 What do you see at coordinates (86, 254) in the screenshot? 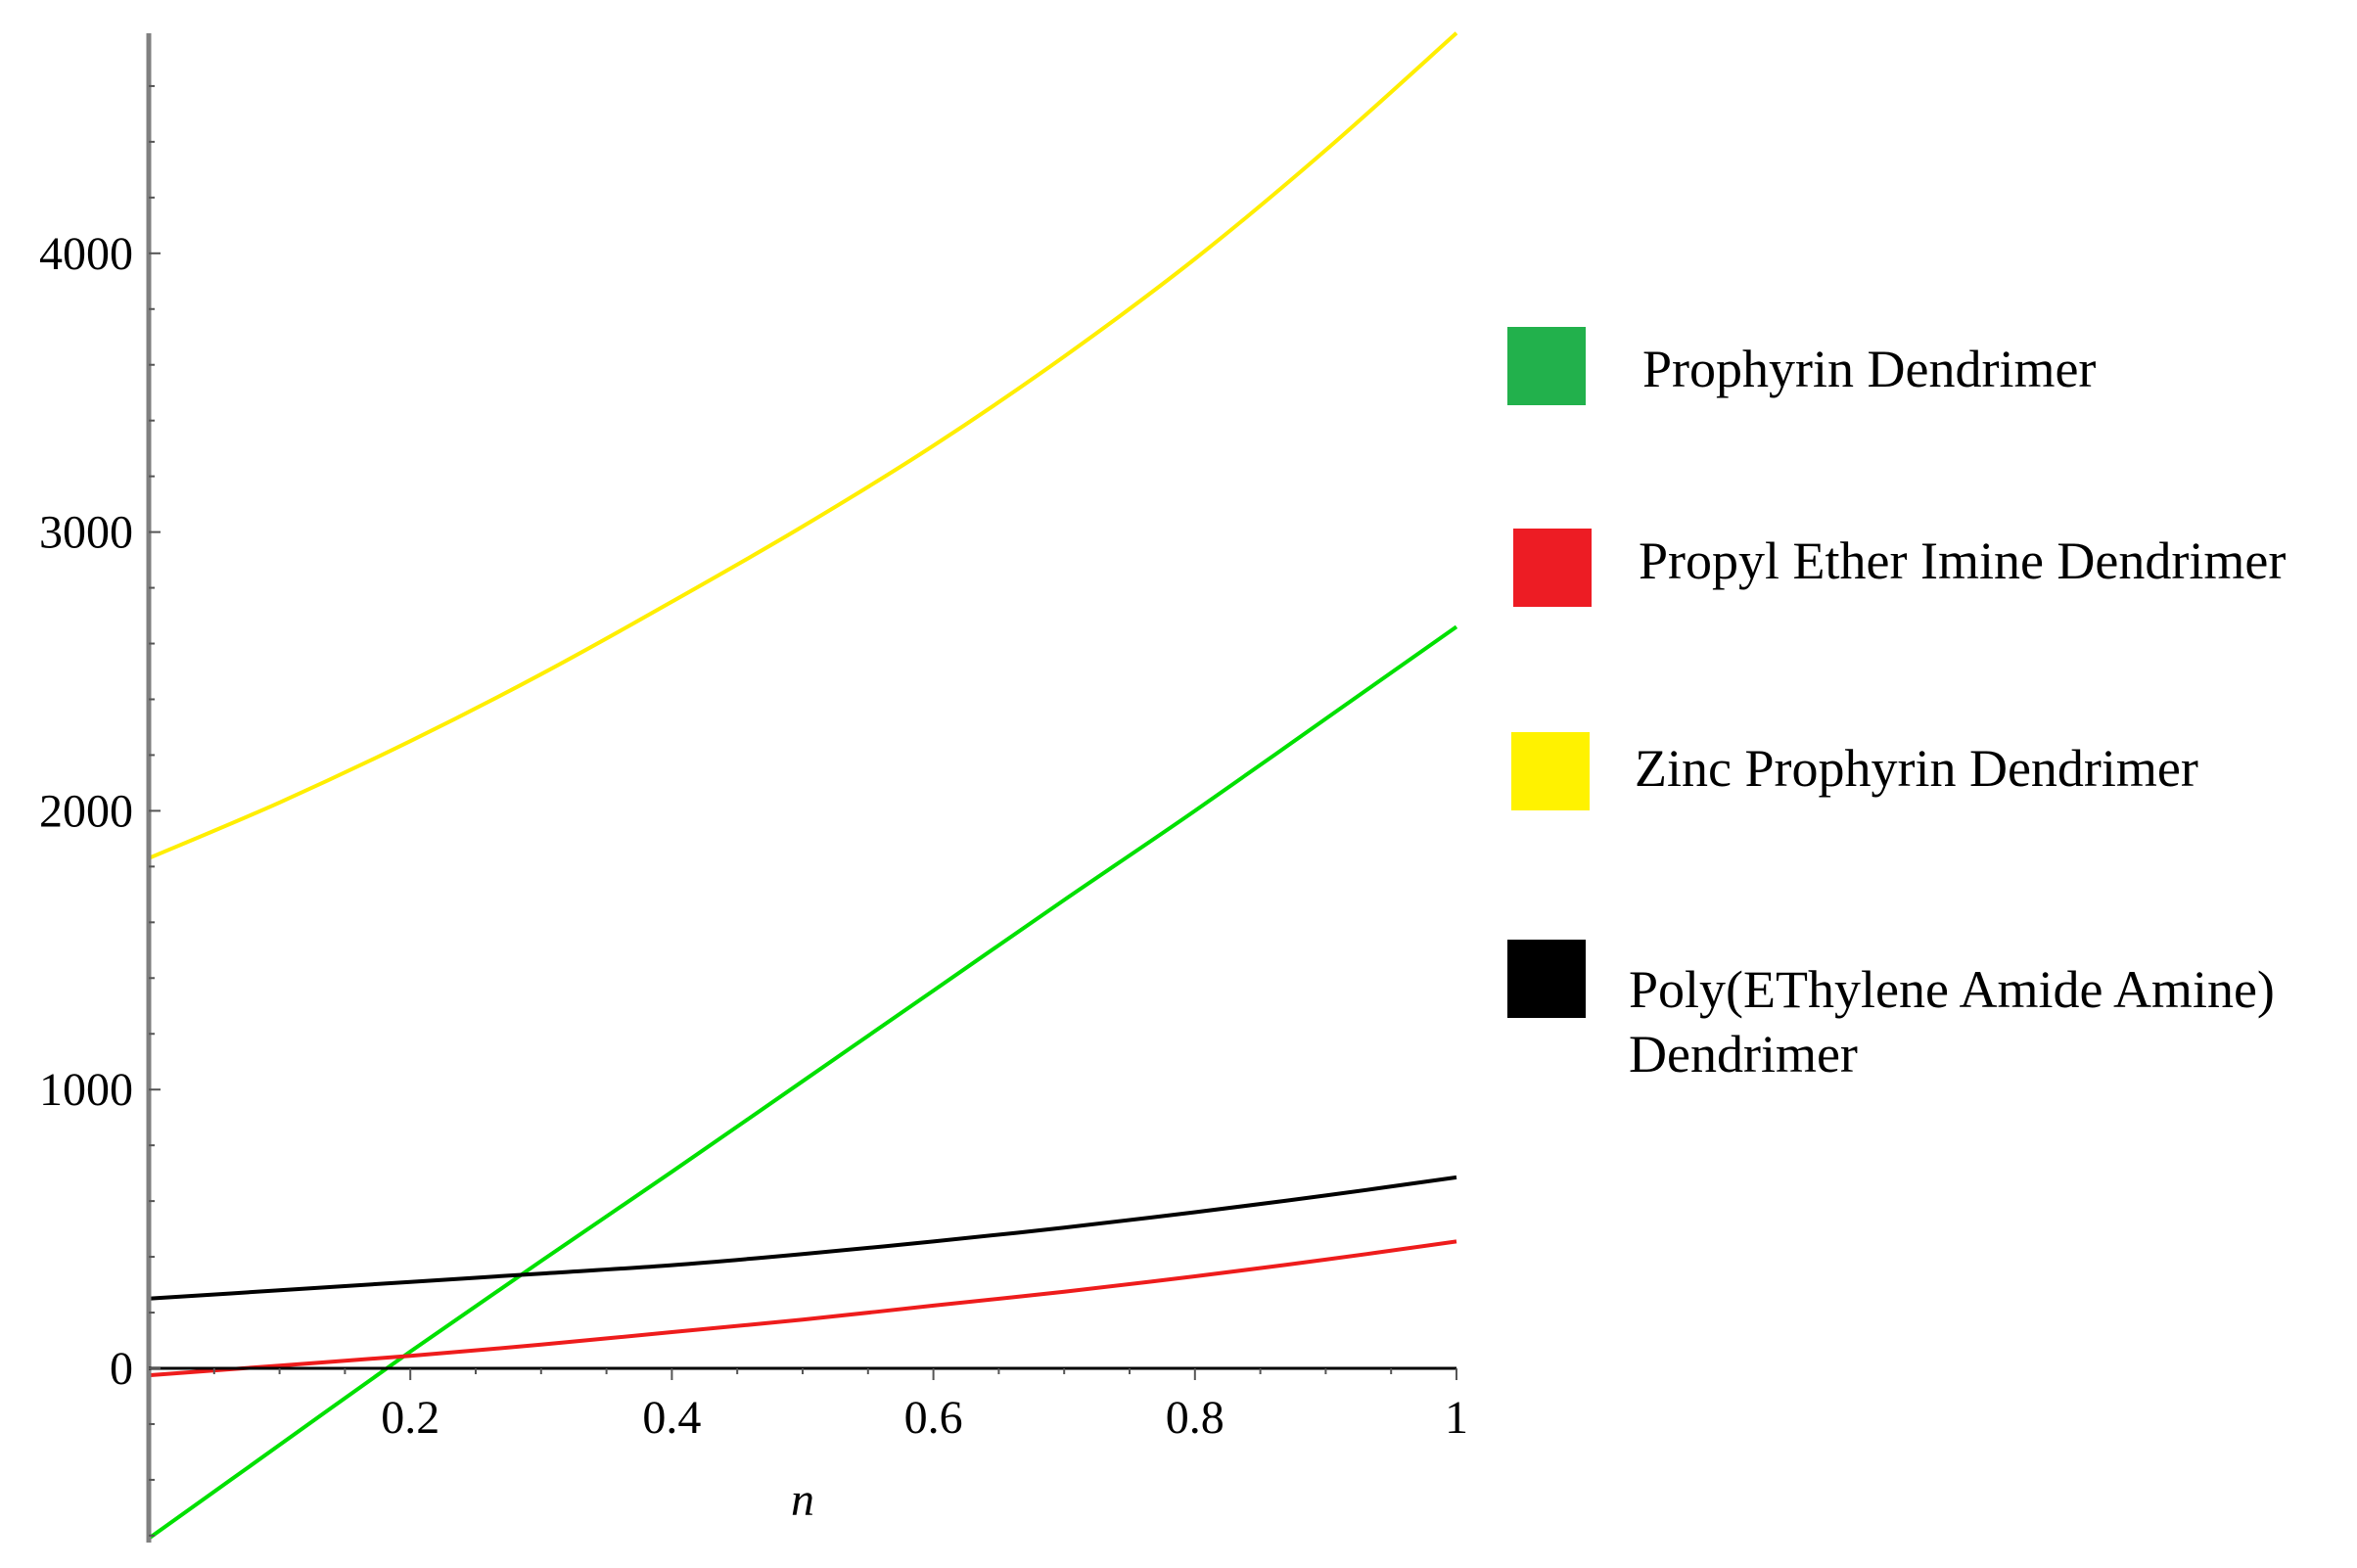
I see `y-tick-label-4000: 4000` at bounding box center [86, 254].